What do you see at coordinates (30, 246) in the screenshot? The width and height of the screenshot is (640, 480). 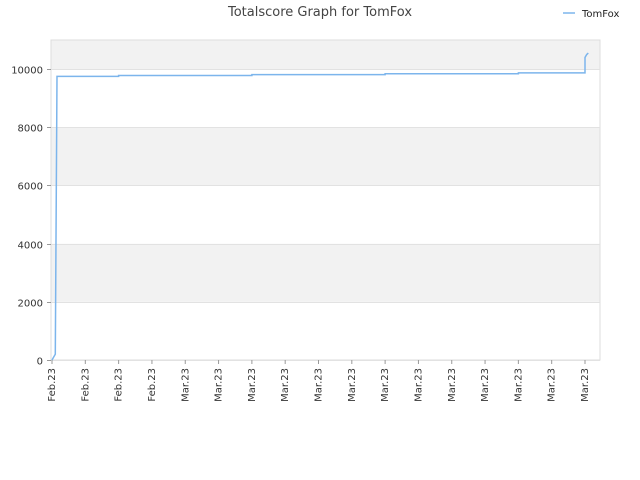 I see `y-tick-label: 4000` at bounding box center [30, 246].